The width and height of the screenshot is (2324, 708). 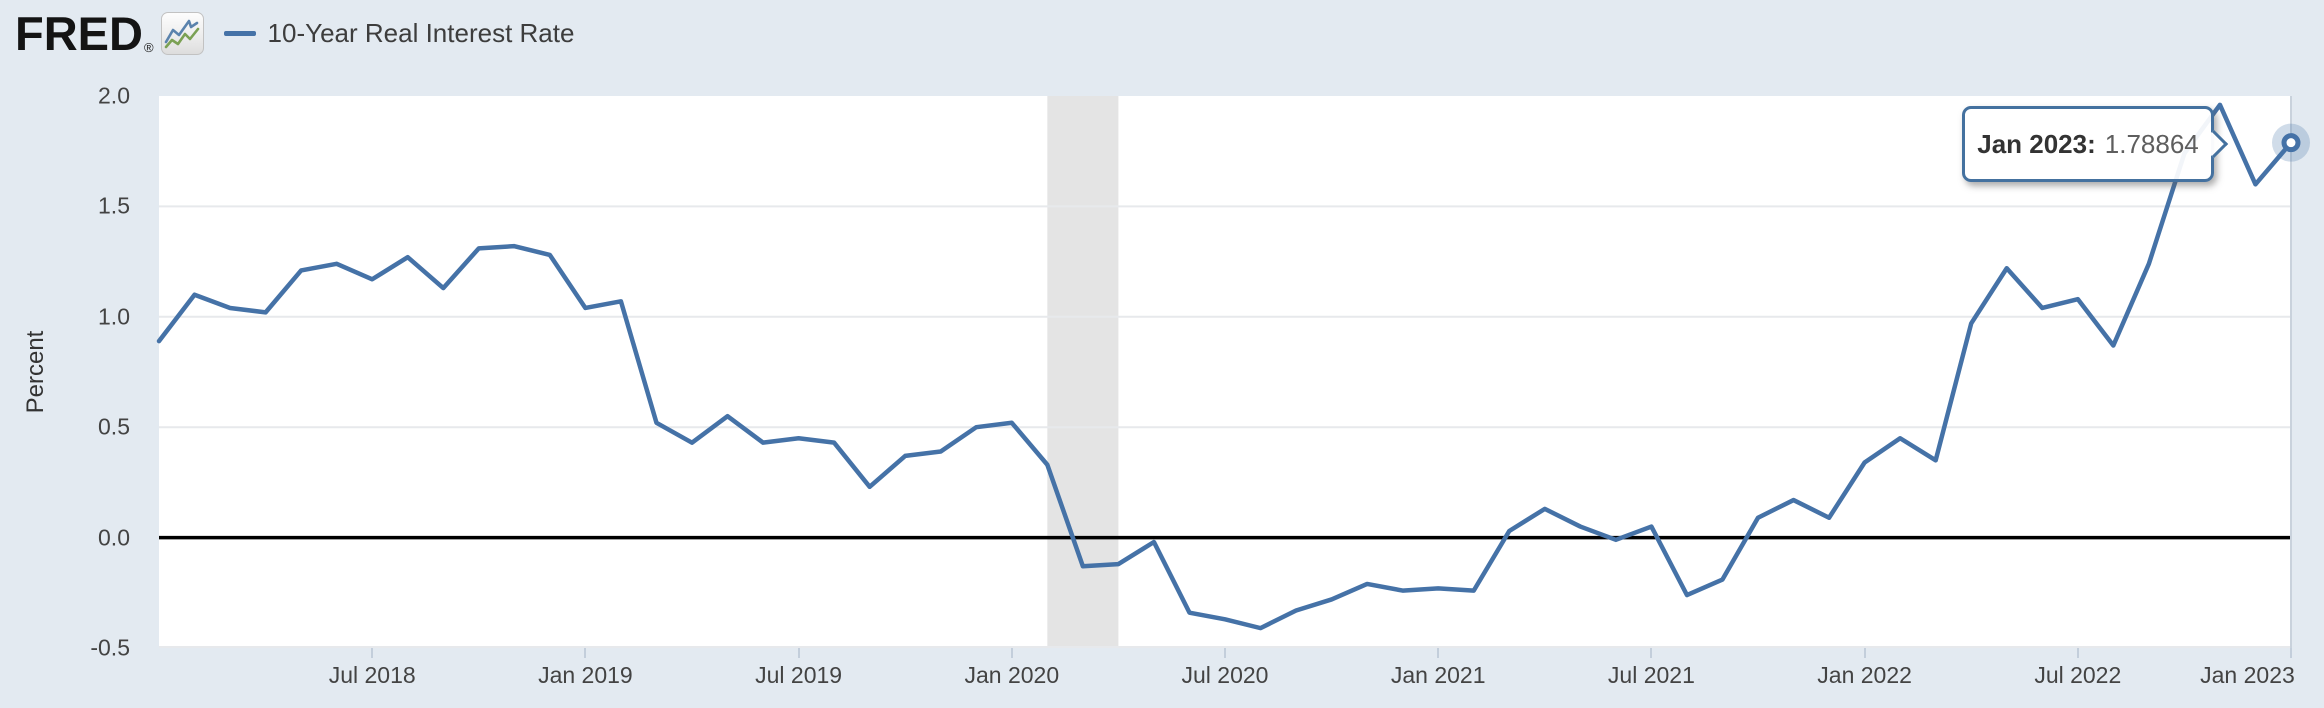 What do you see at coordinates (1225, 675) in the screenshot?
I see `x-axis-label-2020-07: Jul 2020` at bounding box center [1225, 675].